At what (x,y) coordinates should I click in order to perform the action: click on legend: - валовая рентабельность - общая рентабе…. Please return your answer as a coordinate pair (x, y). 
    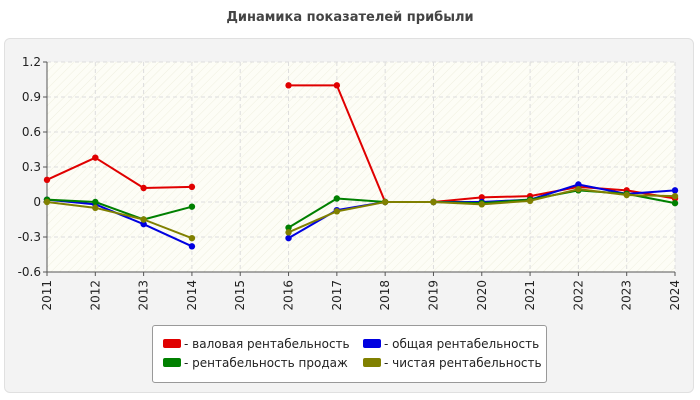
    Looking at the image, I should click on (349, 354).